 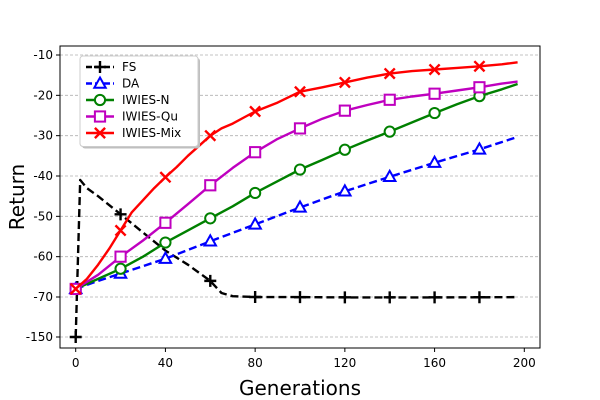 What do you see at coordinates (434, 363) in the screenshot?
I see `x-tick-label: 160` at bounding box center [434, 363].